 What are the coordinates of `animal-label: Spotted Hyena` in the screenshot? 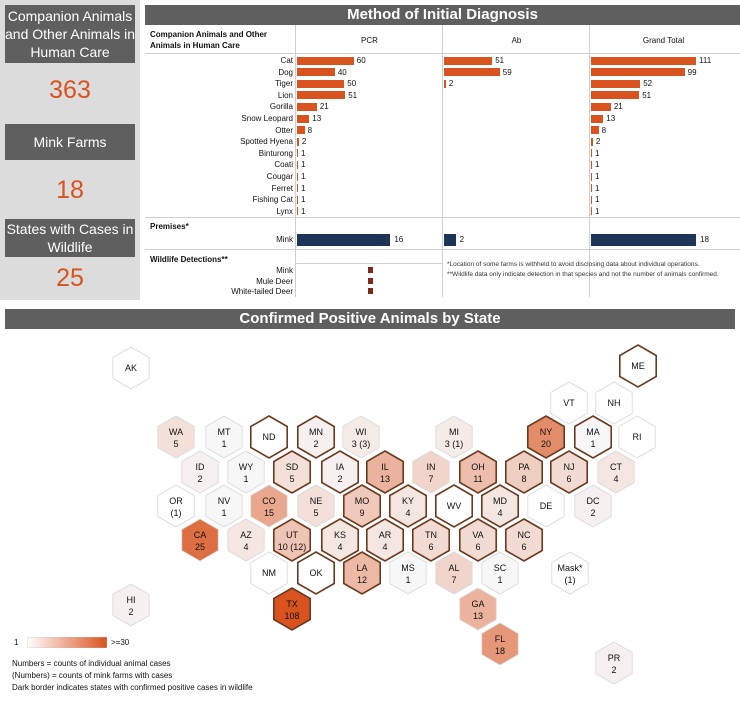 It's located at (266, 142).